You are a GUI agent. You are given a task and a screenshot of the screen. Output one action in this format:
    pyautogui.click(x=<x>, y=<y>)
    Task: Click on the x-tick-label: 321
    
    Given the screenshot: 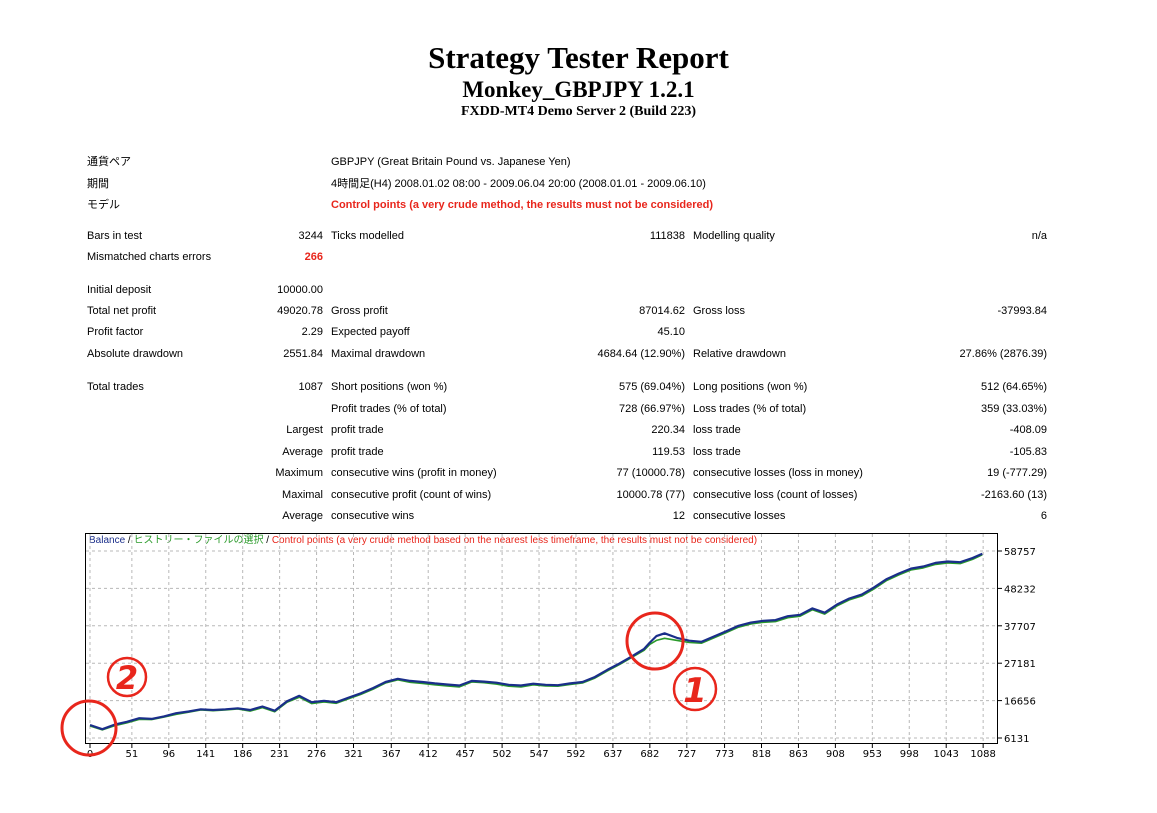 What is the action you would take?
    pyautogui.click(x=353, y=754)
    